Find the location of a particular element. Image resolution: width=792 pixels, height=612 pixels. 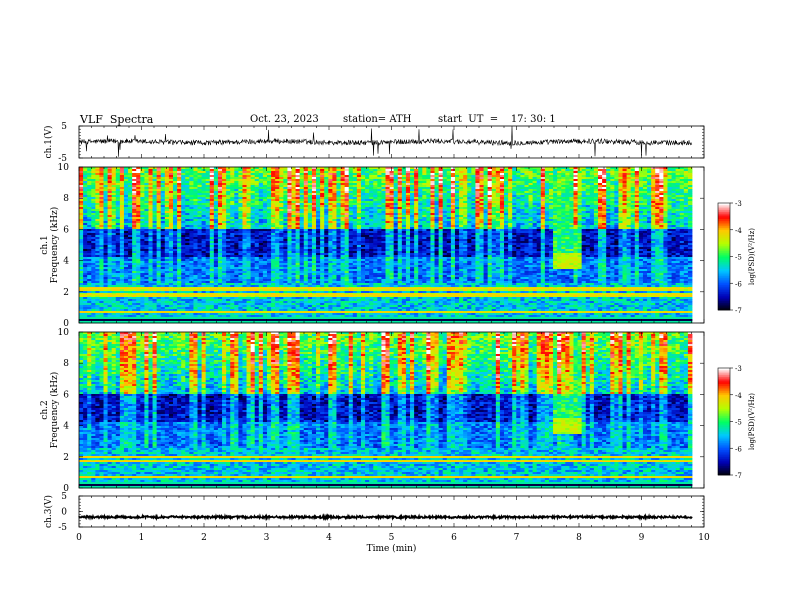

channel-label: ch.1 is located at coordinates (45, 244).